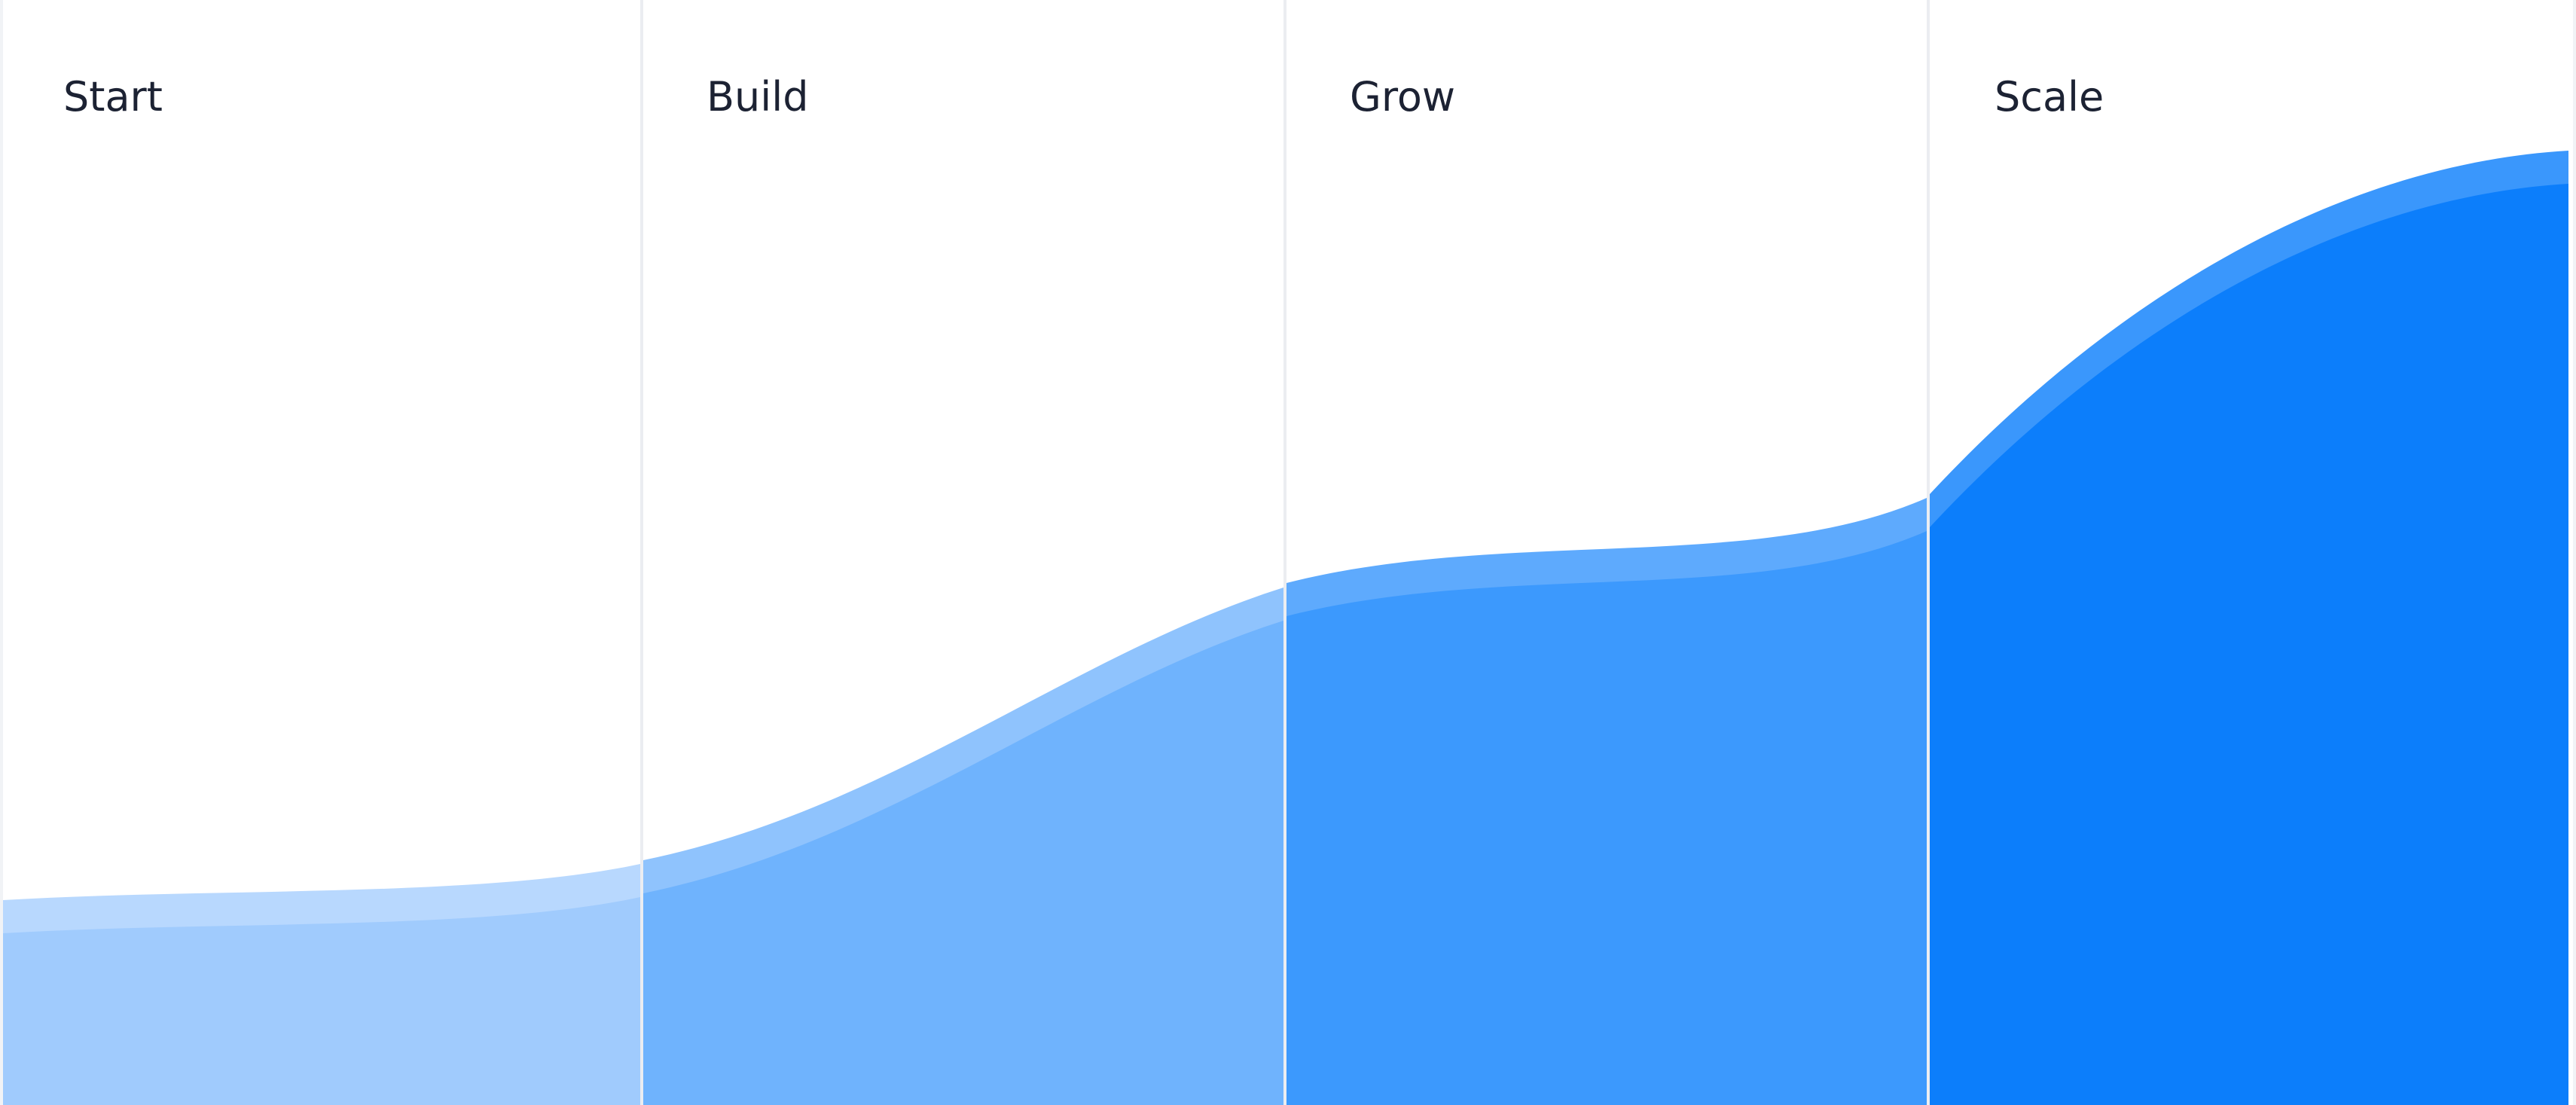 The width and height of the screenshot is (2576, 1105). What do you see at coordinates (963, 863) in the screenshot?
I see `stage-build-area` at bounding box center [963, 863].